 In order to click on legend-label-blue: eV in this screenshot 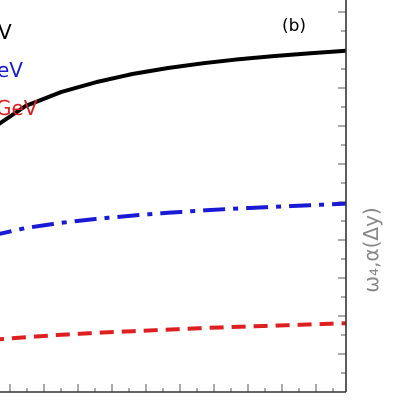, I will do `click(11, 70)`.